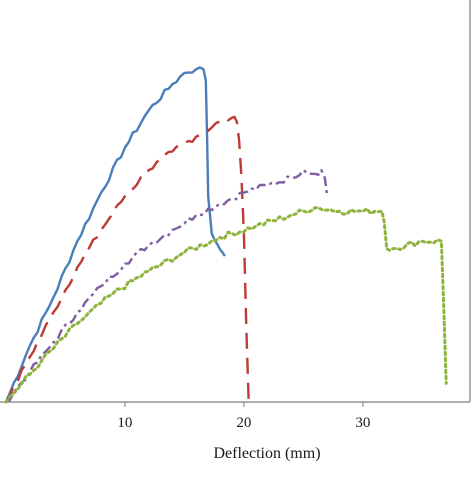 The height and width of the screenshot is (479, 474). What do you see at coordinates (243, 423) in the screenshot?
I see `x-tick-label: 20` at bounding box center [243, 423].